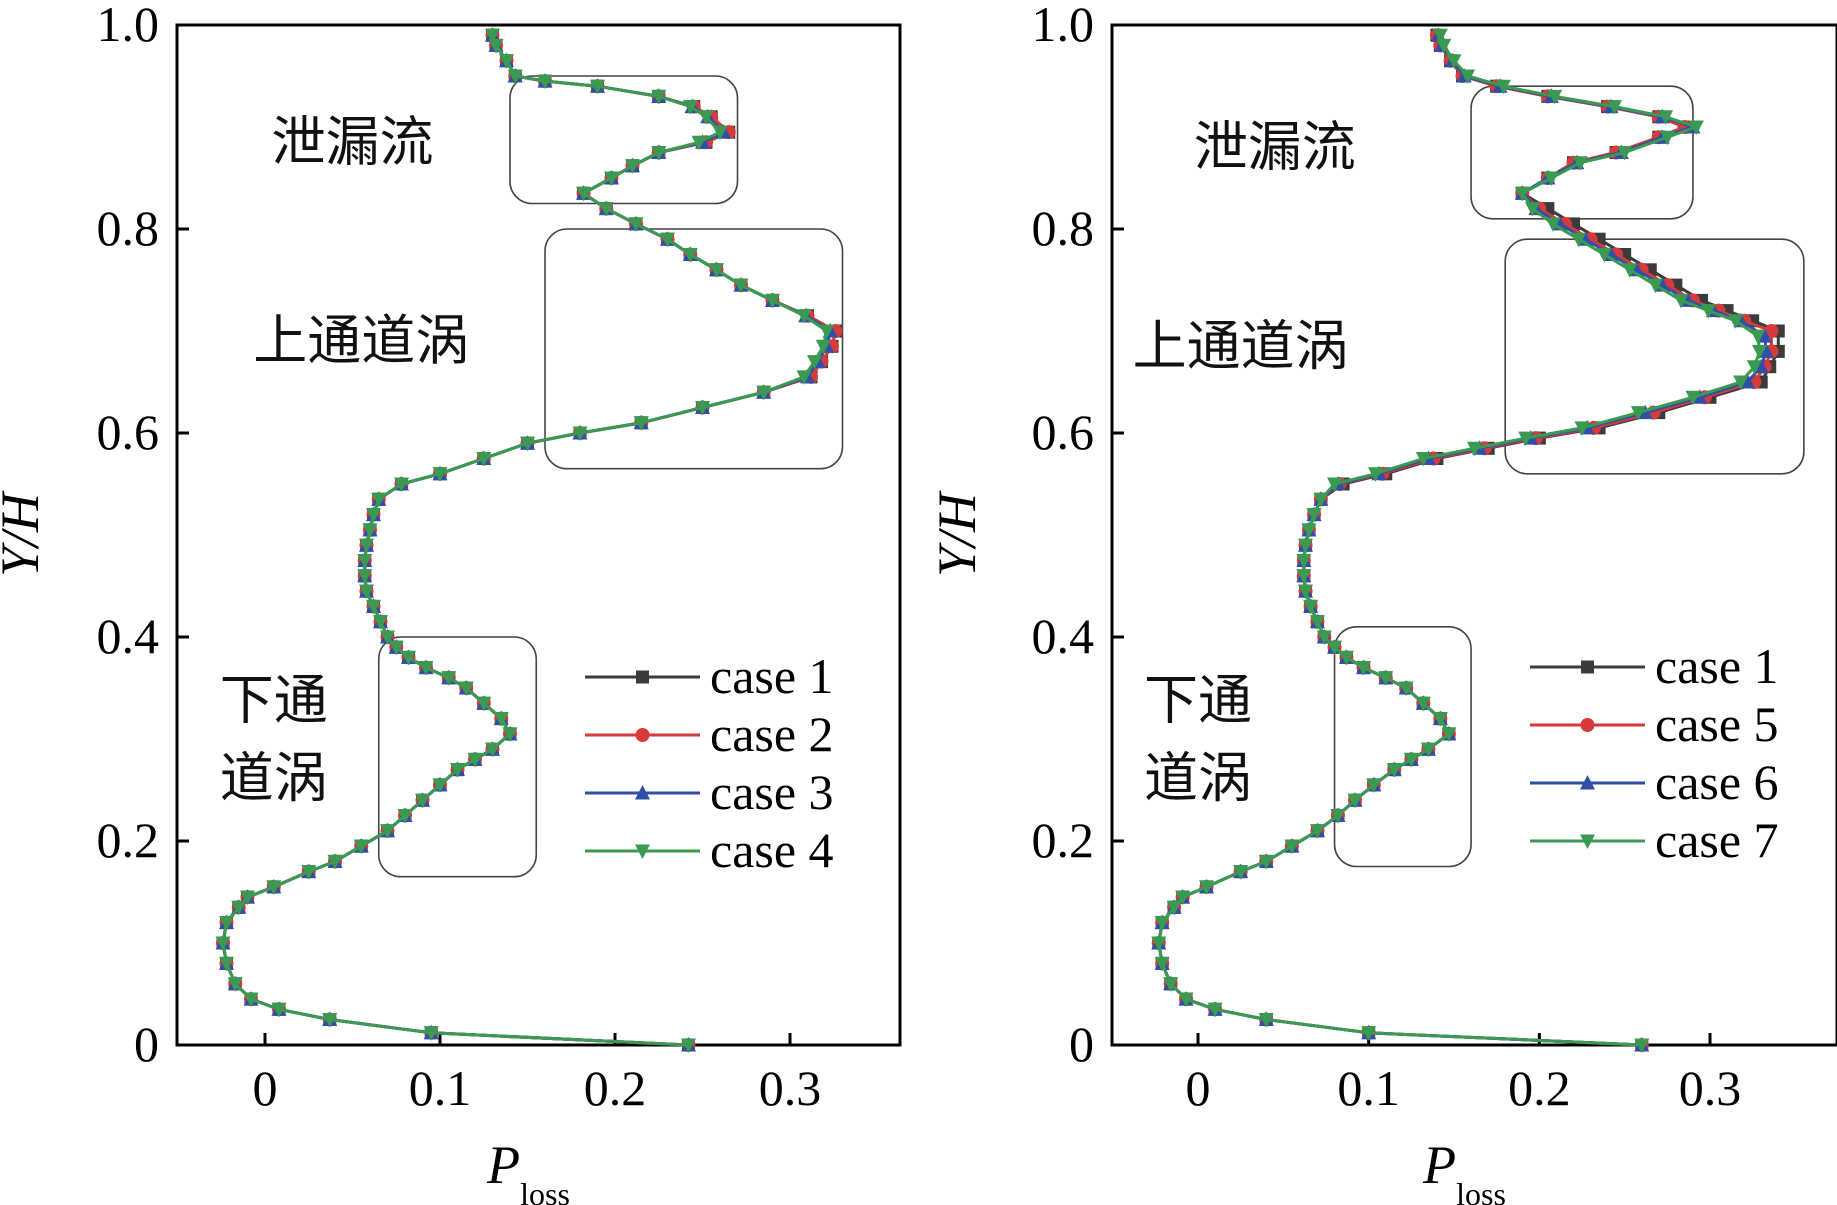  I want to click on legend-label: case 4, so click(772, 850).